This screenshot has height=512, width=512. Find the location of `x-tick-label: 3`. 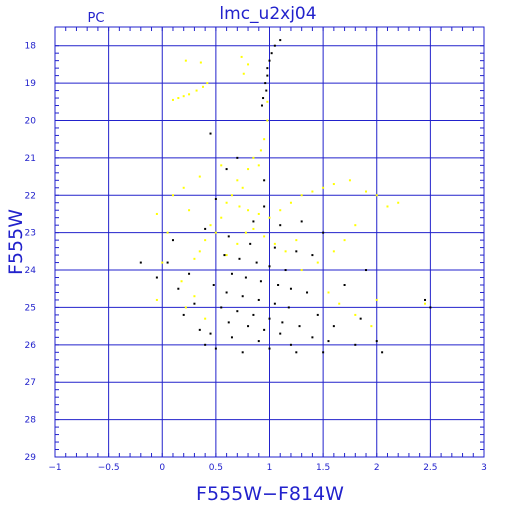

x-tick-label: 3 is located at coordinates (484, 468).